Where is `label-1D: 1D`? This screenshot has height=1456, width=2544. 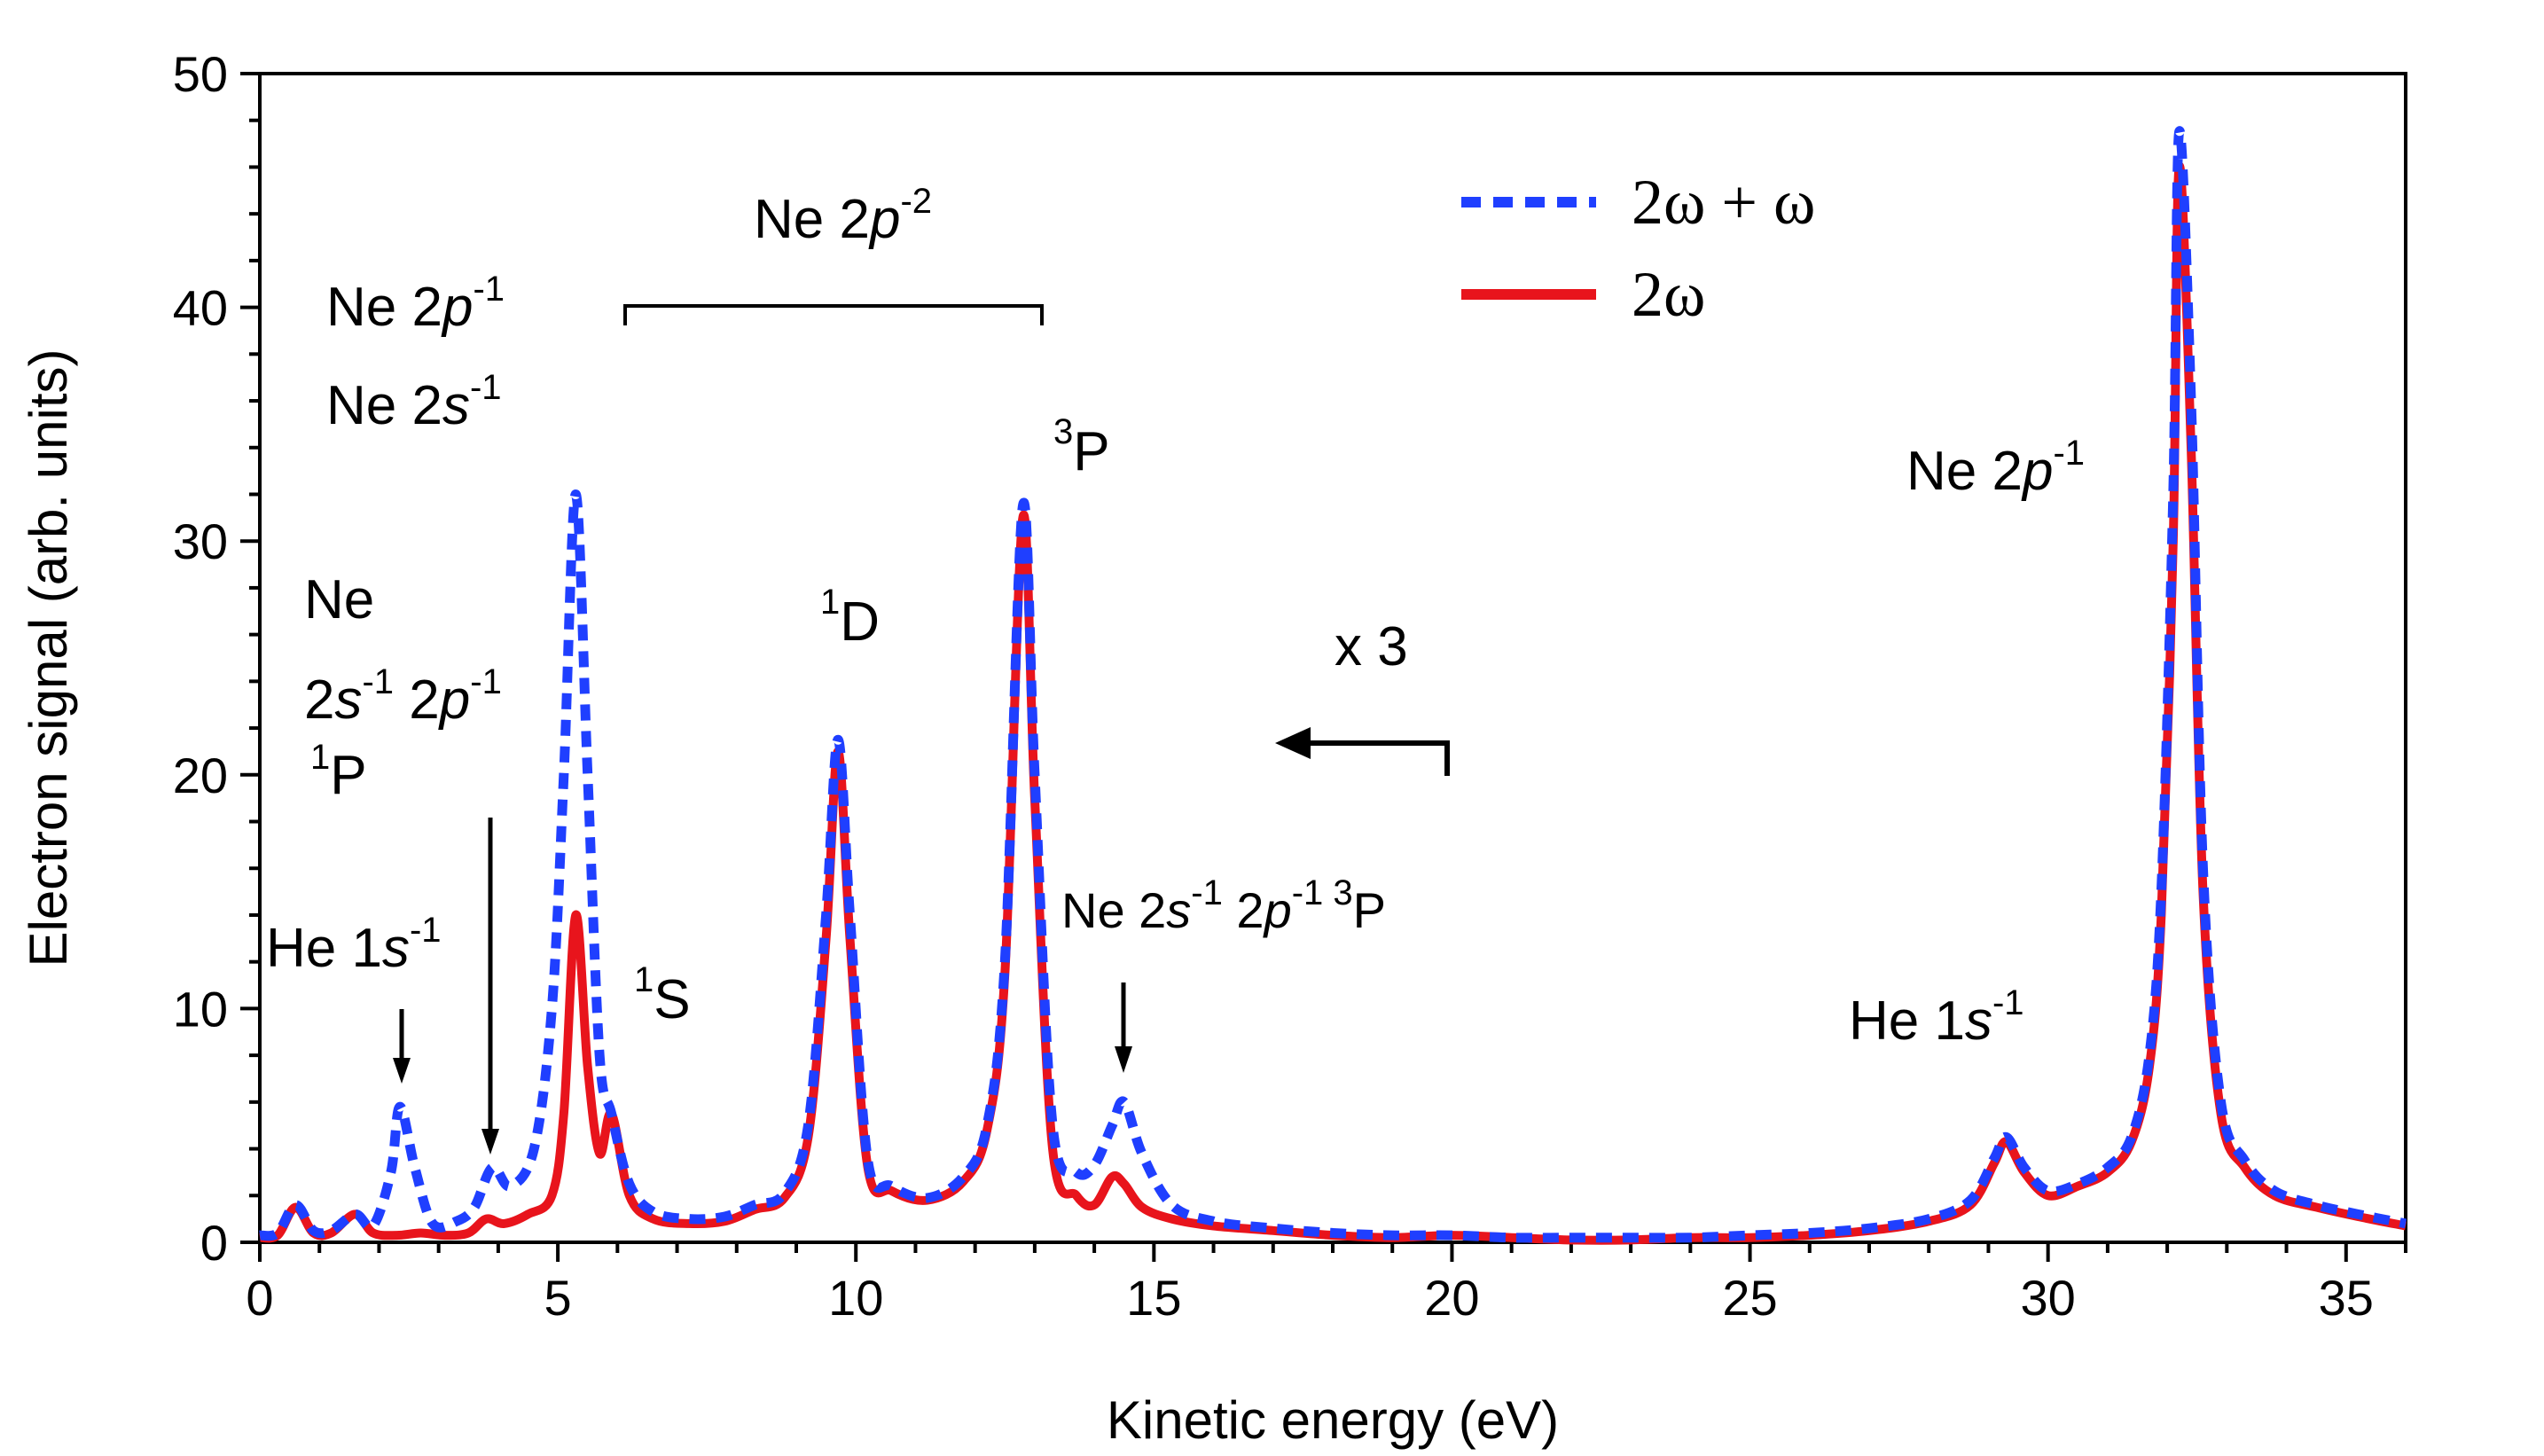
label-1D: 1D is located at coordinates (850, 618).